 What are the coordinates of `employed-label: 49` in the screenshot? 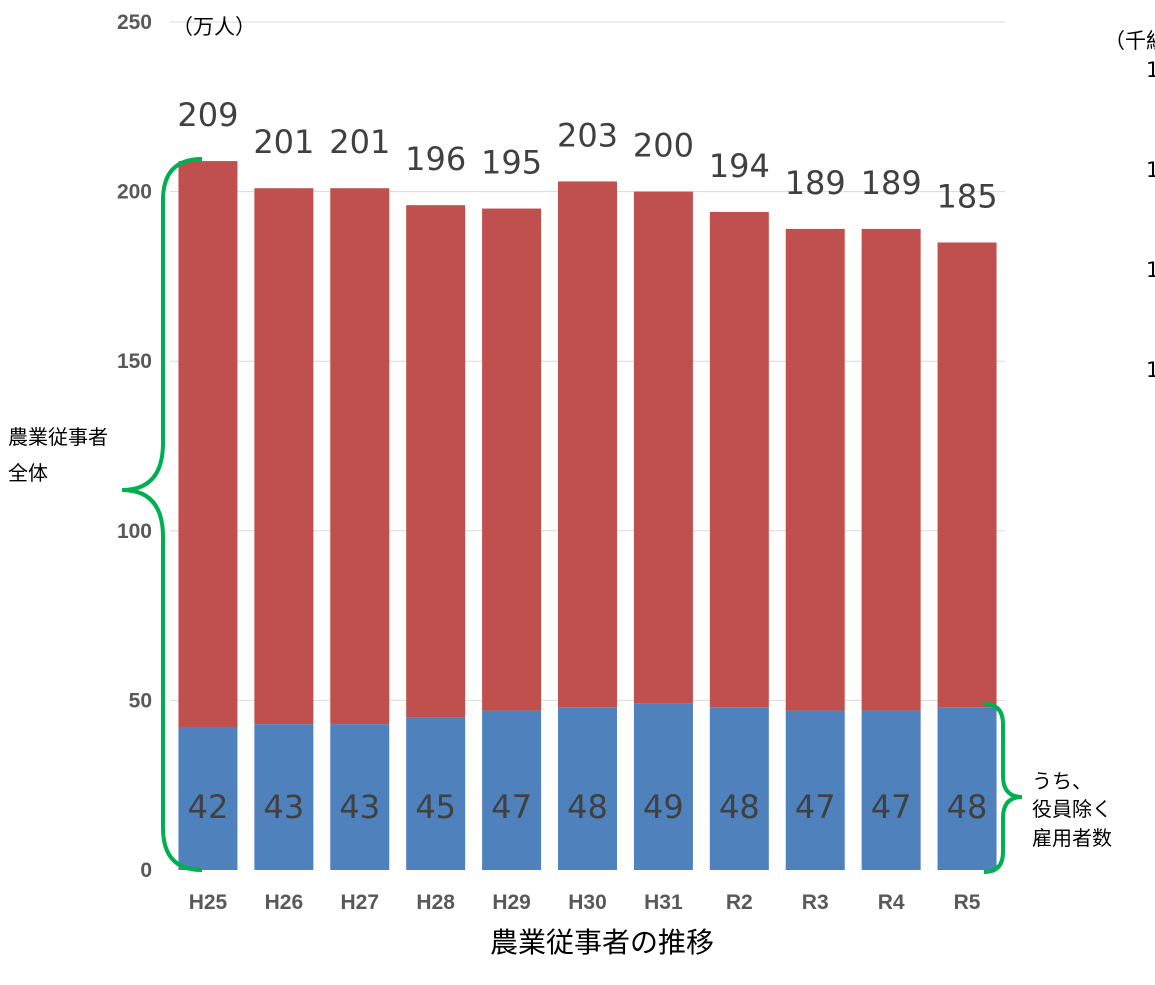 It's located at (663, 807).